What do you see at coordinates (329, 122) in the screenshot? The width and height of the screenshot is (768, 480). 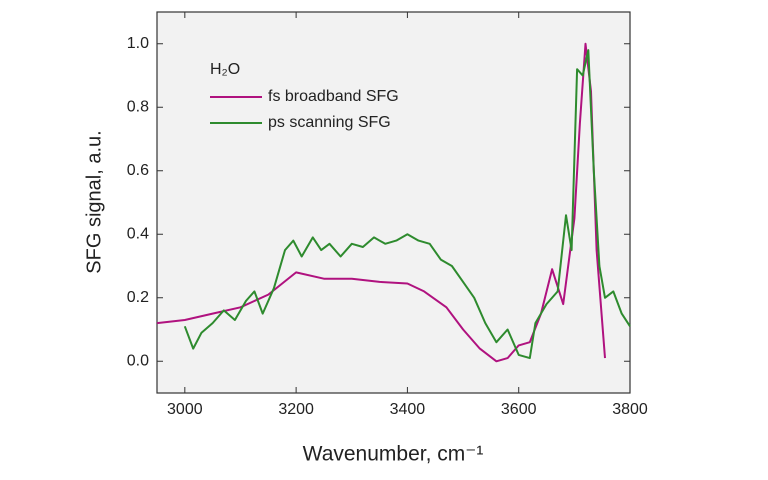 I see `legend-label: ps scanning SFG` at bounding box center [329, 122].